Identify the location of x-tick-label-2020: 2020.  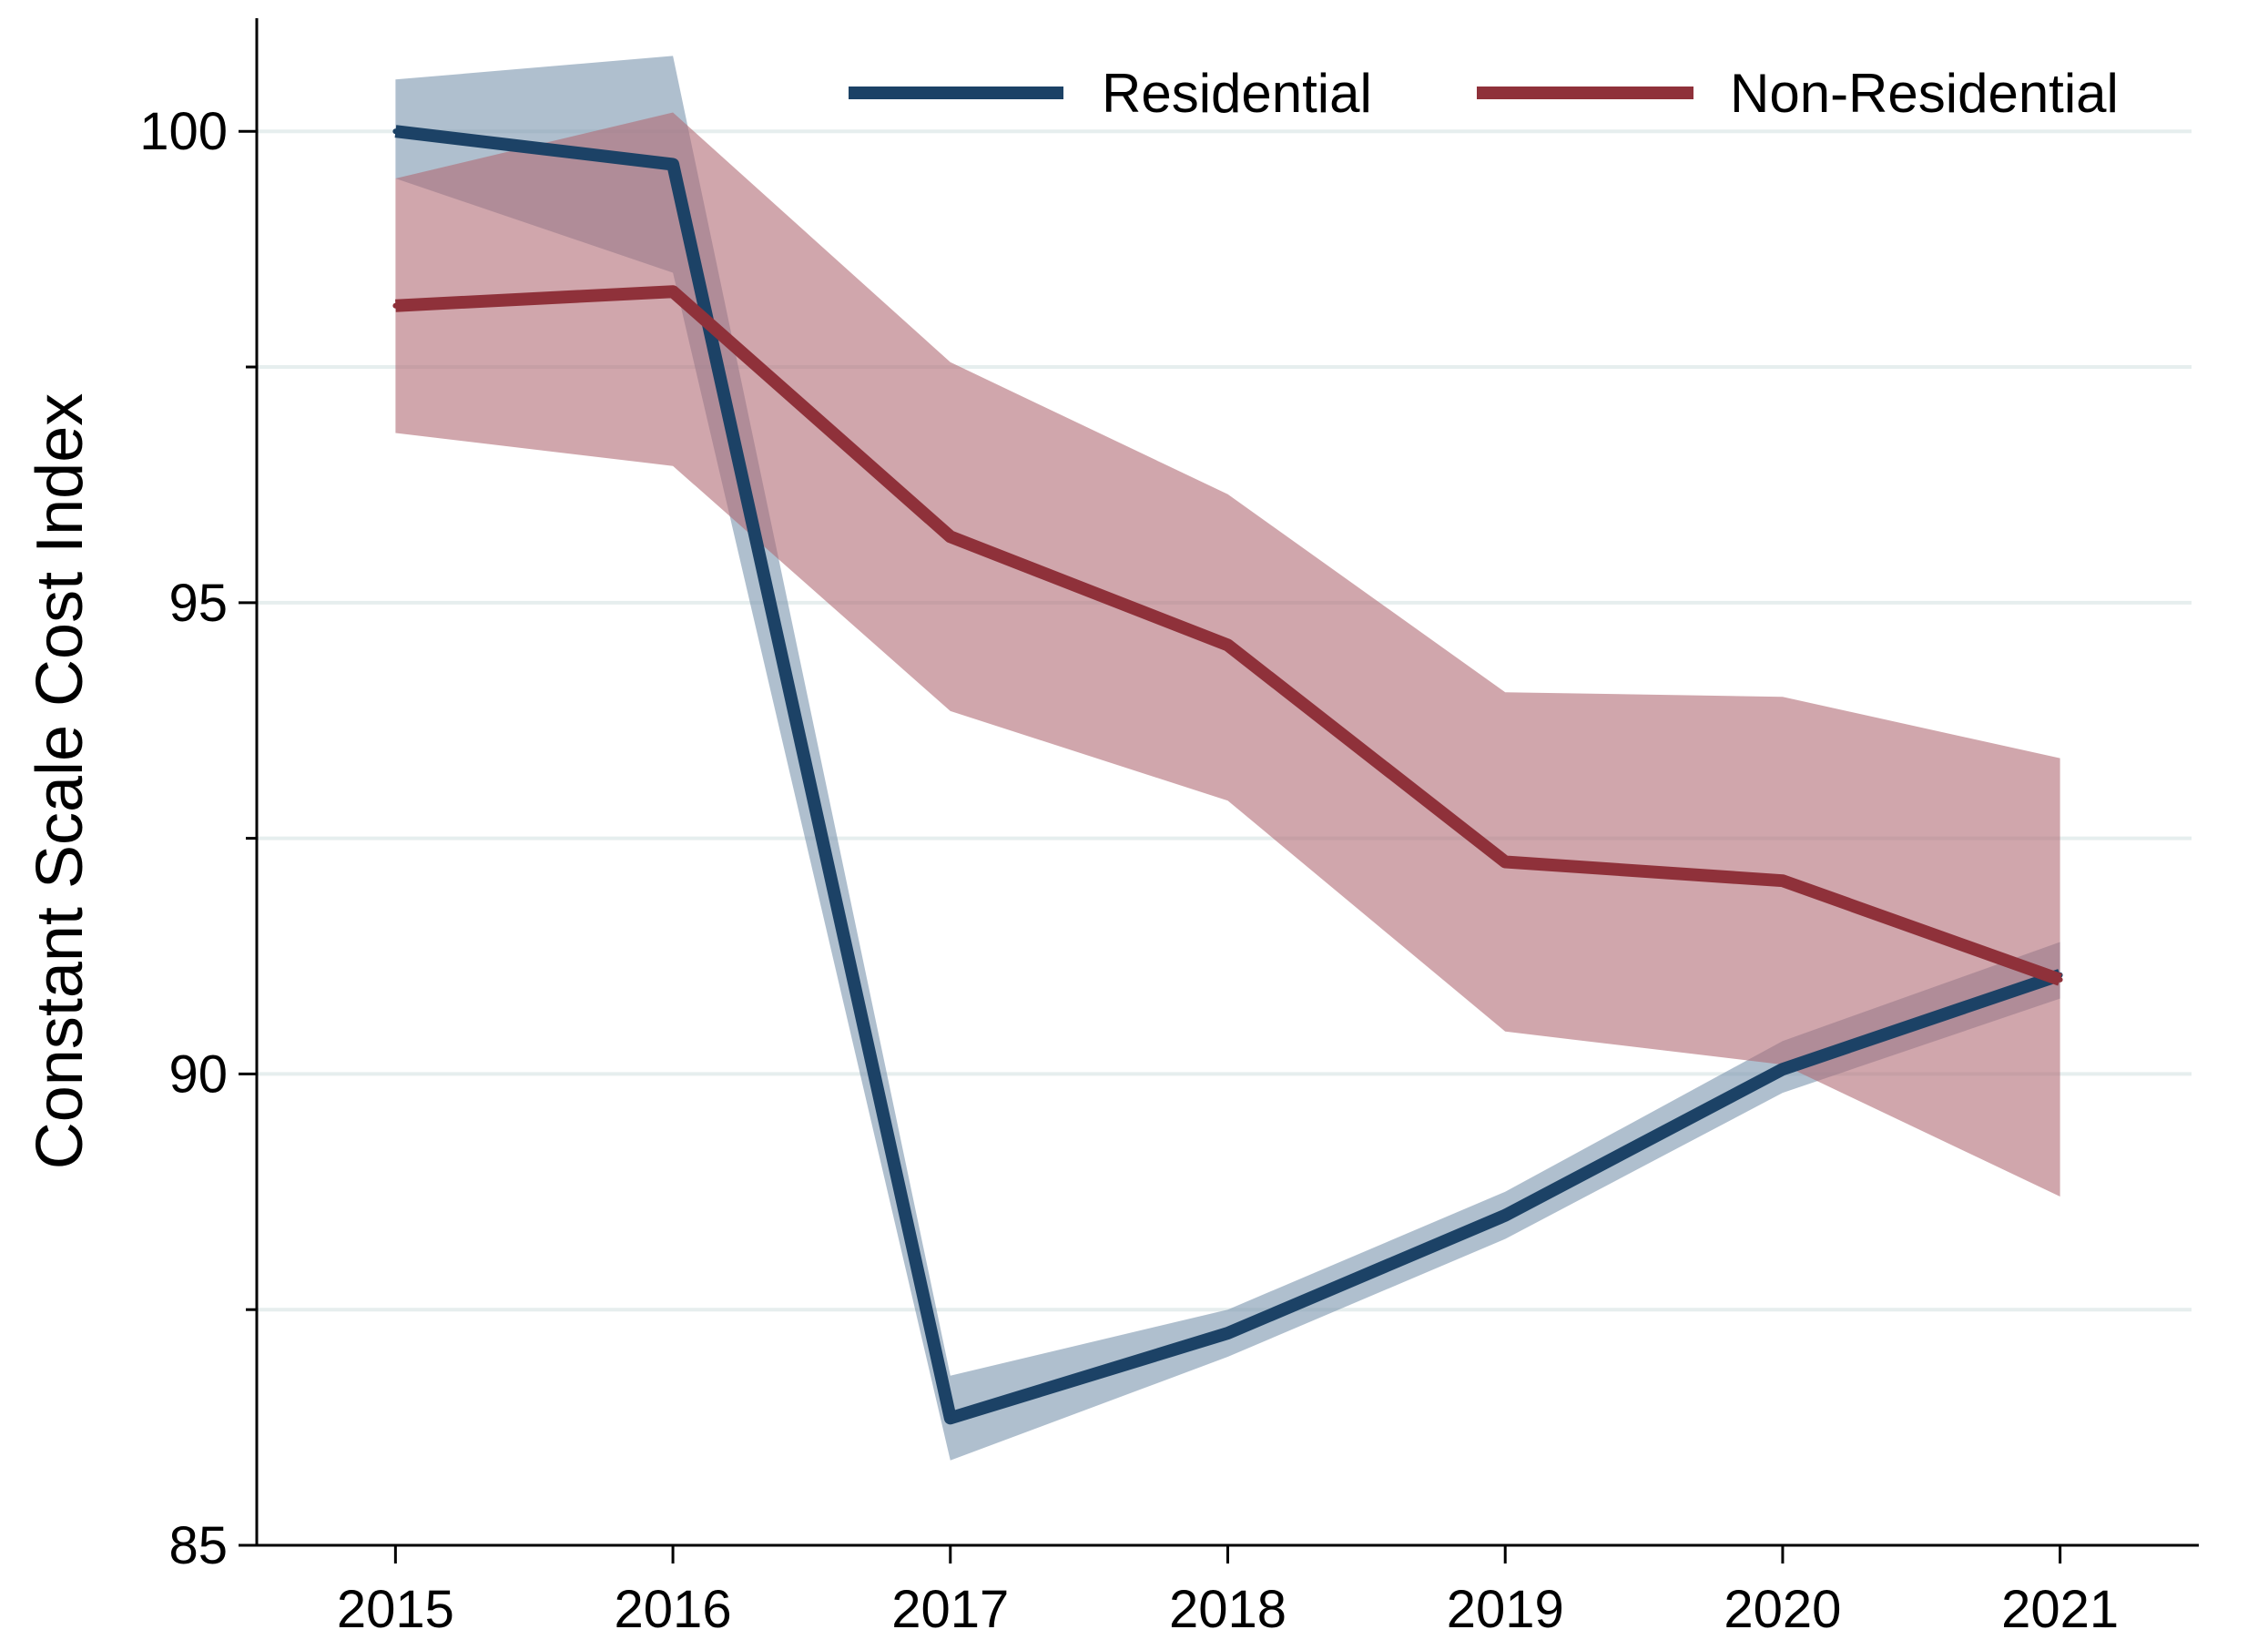
(1782, 1609).